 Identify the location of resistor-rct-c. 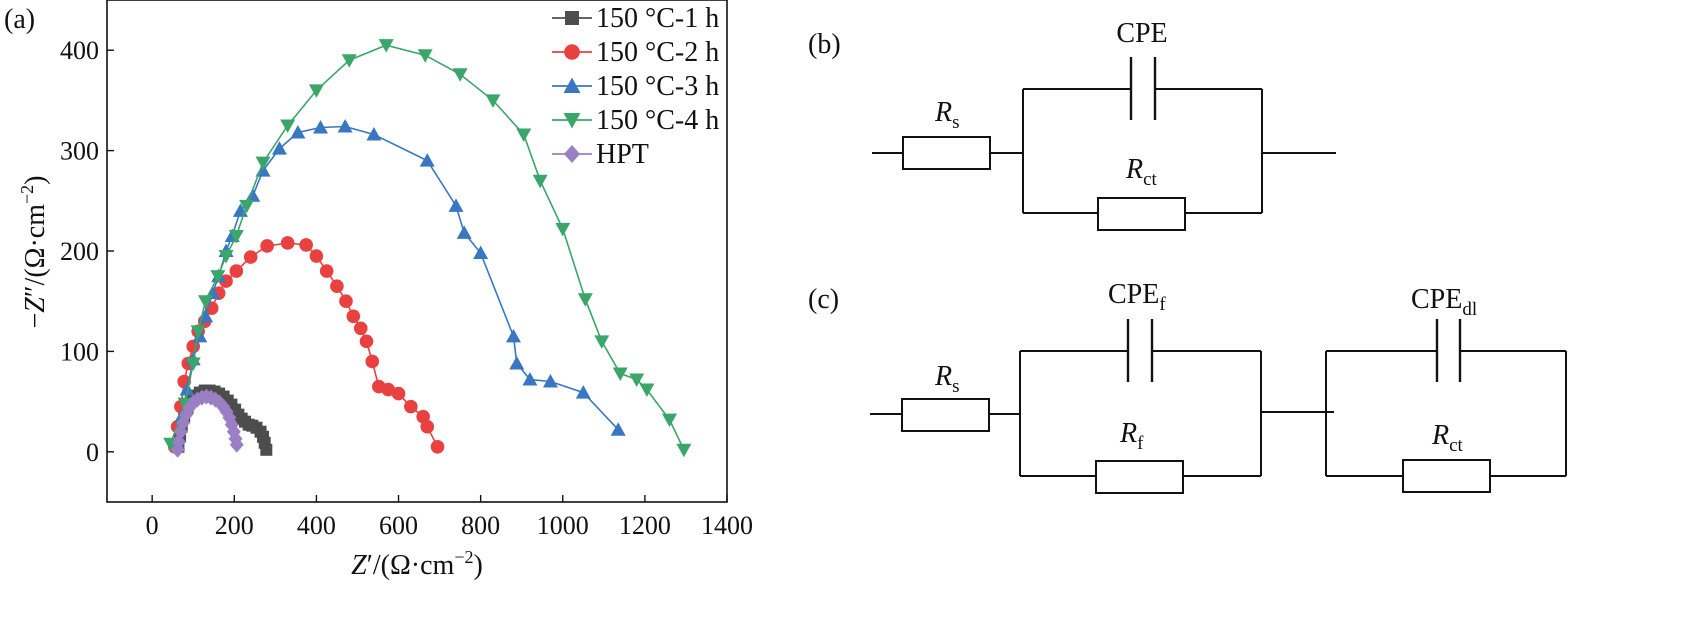
(1446, 476).